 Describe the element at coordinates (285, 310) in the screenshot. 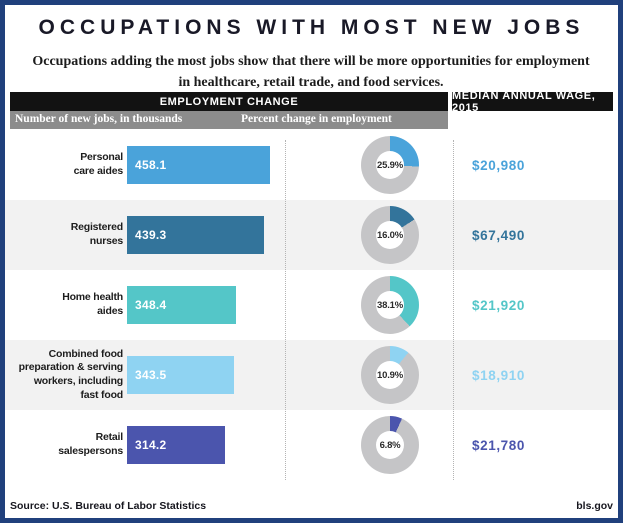

I see `column-divider-dotted-left` at that location.